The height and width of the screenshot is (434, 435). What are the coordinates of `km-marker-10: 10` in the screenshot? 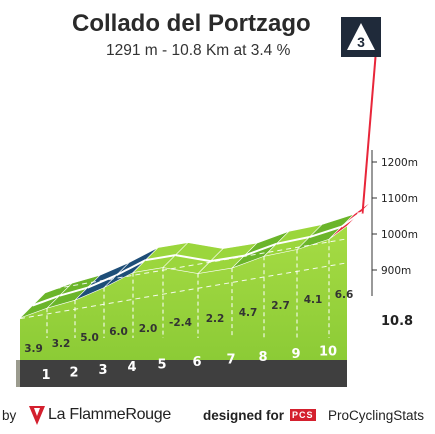 It's located at (328, 352).